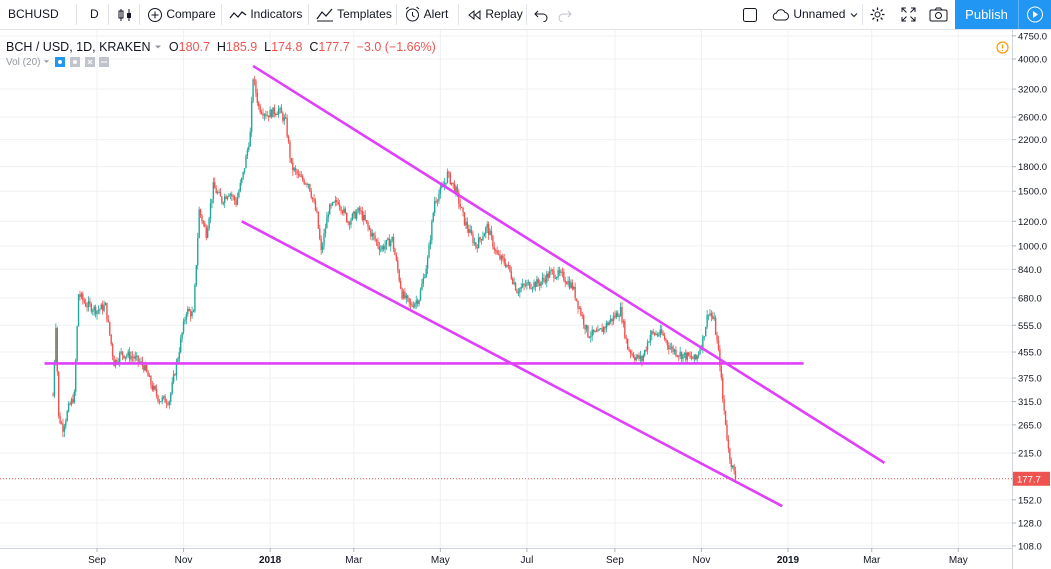  What do you see at coordinates (97, 560) in the screenshot?
I see `x-tick-label: Sep` at bounding box center [97, 560].